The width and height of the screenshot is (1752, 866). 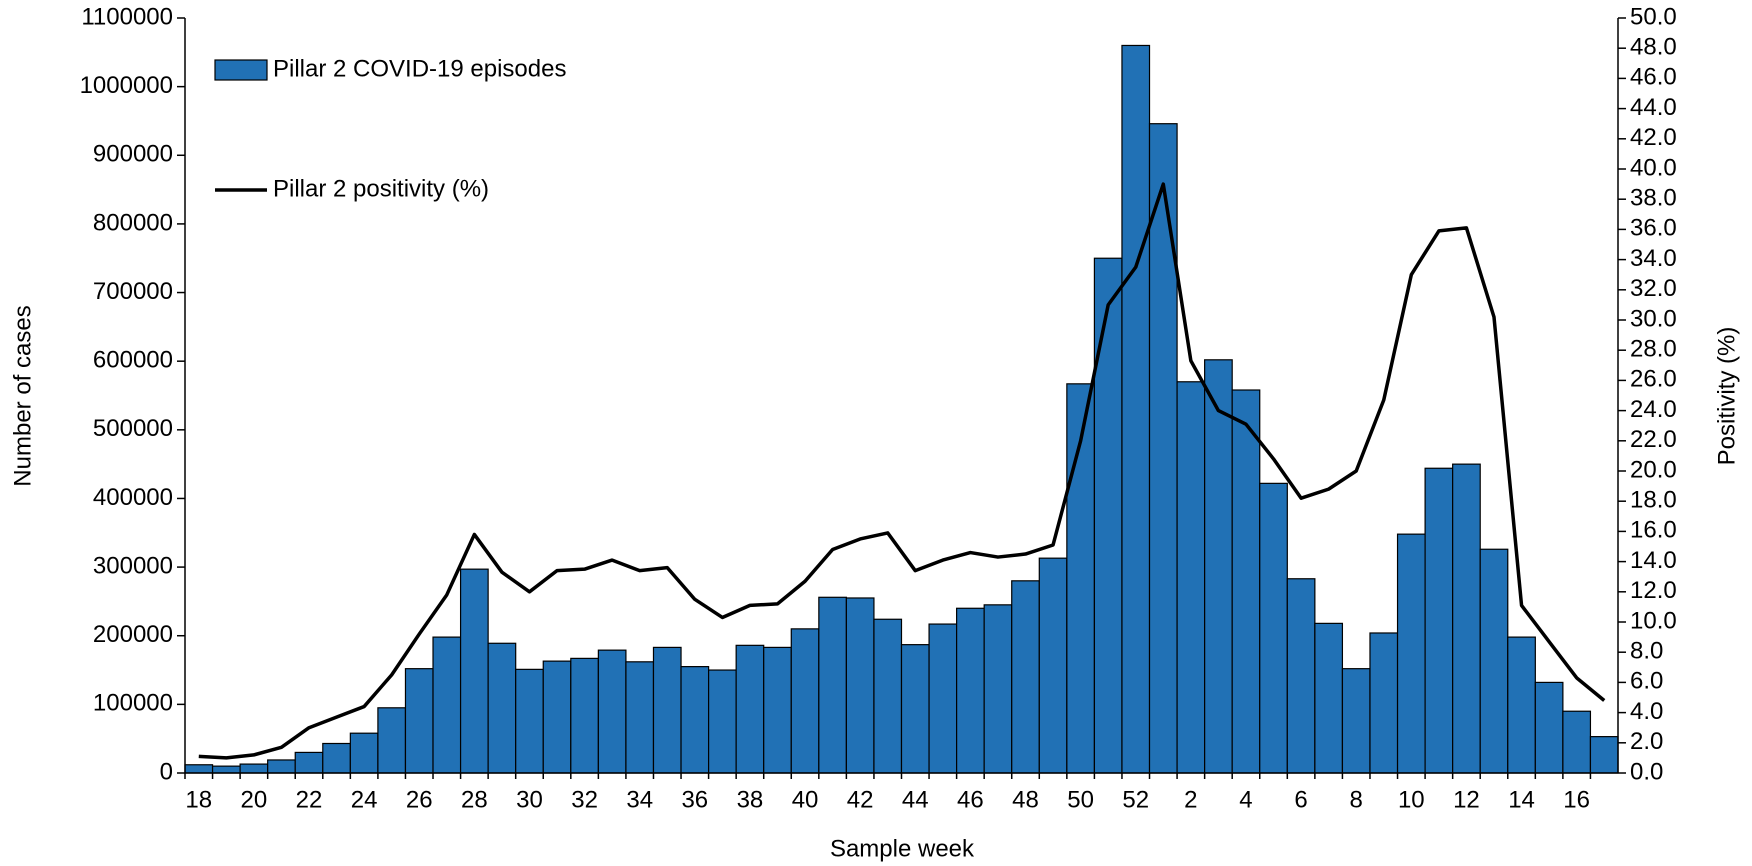 What do you see at coordinates (309, 799) in the screenshot?
I see `x-tick-label: 22` at bounding box center [309, 799].